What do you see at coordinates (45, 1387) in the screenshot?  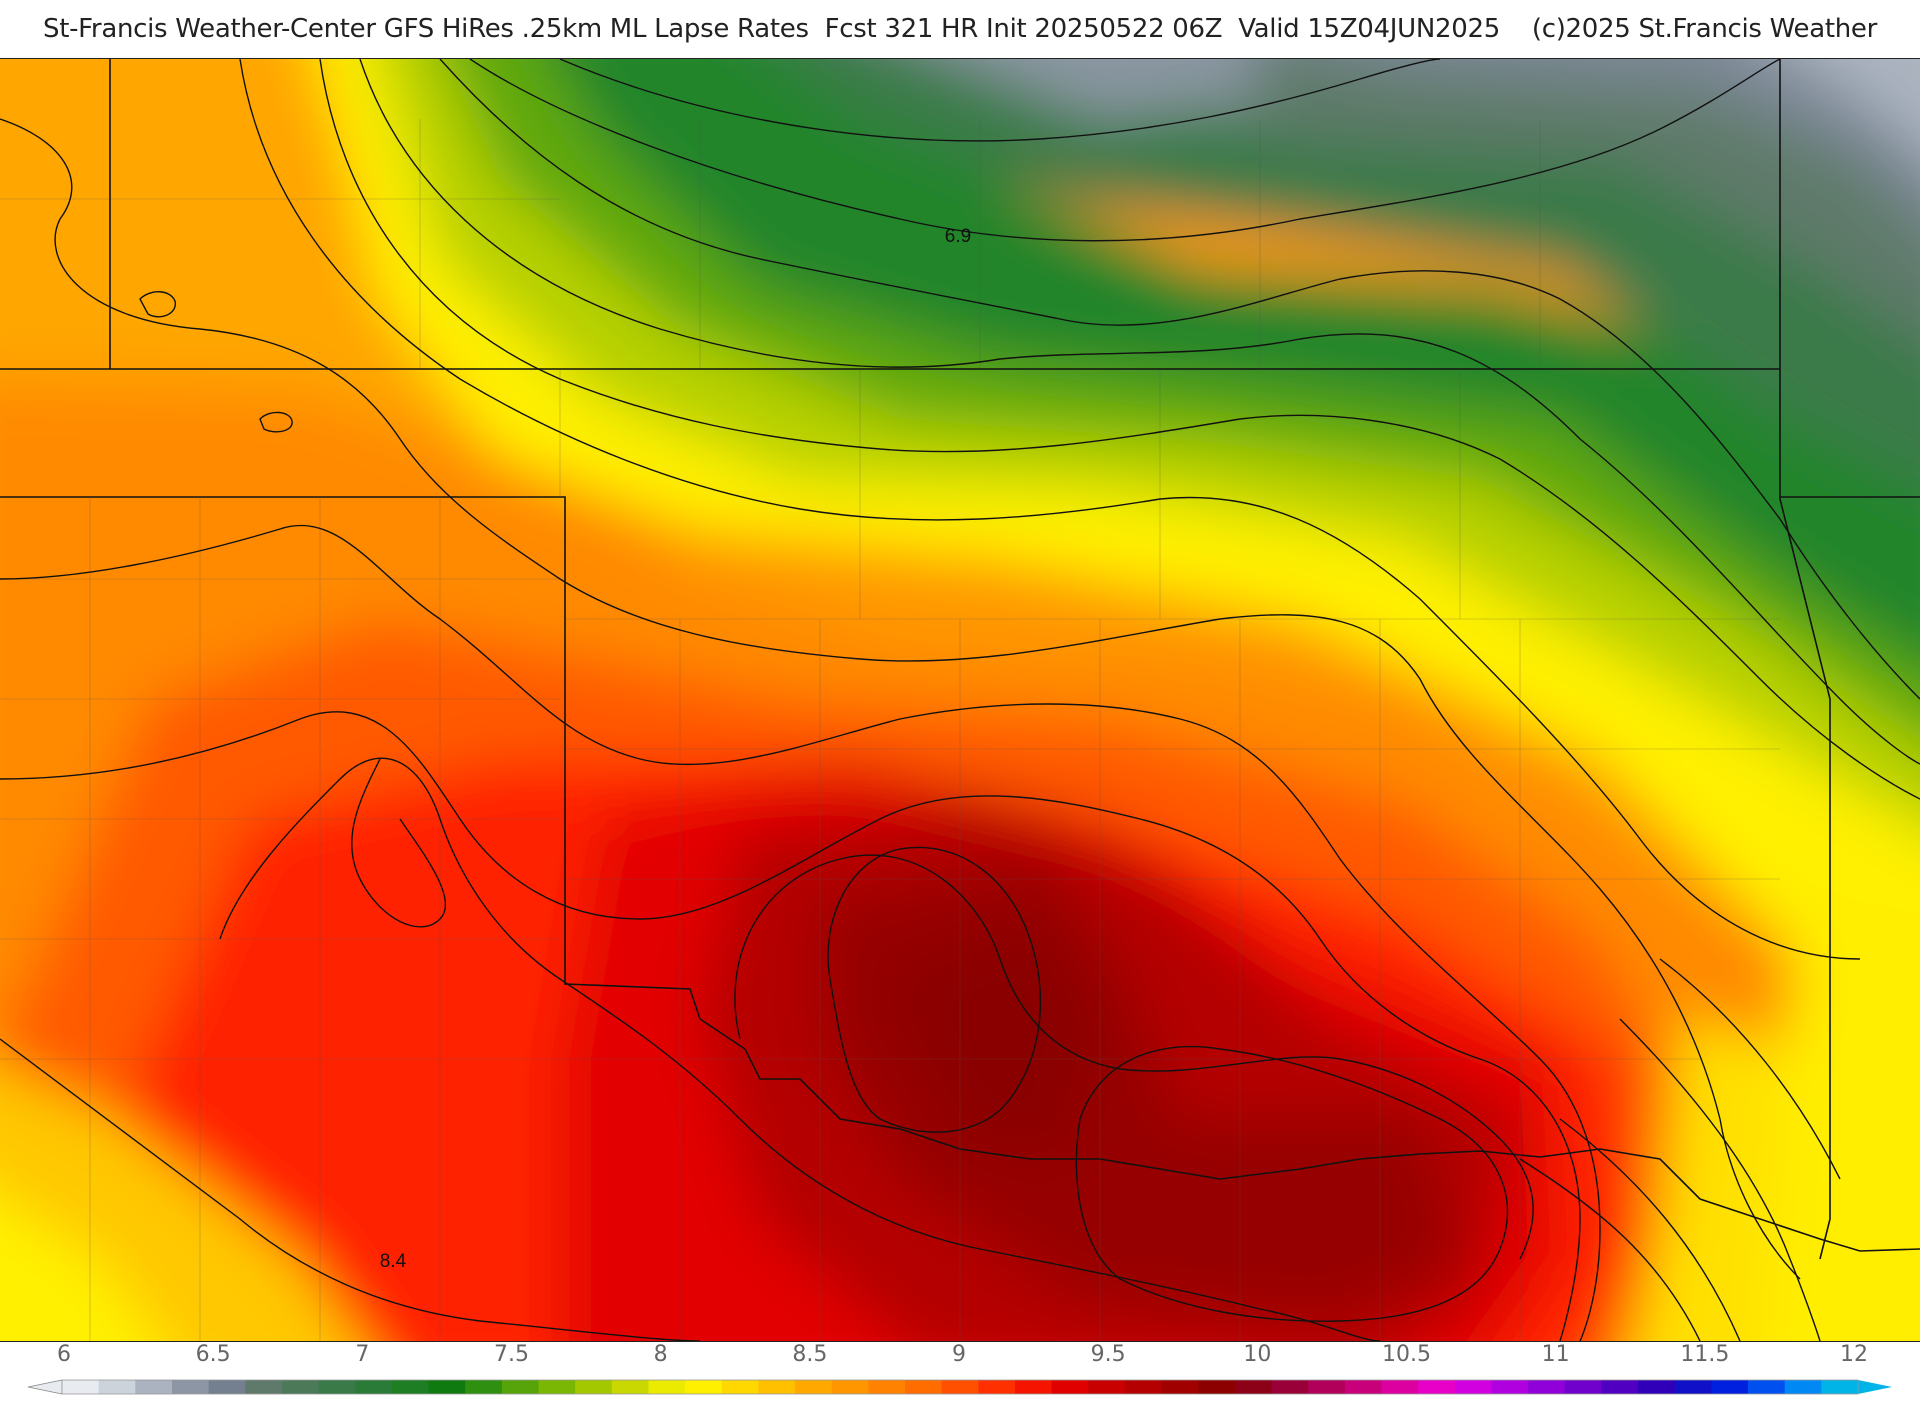 I see `colorbar-min-arrow` at bounding box center [45, 1387].